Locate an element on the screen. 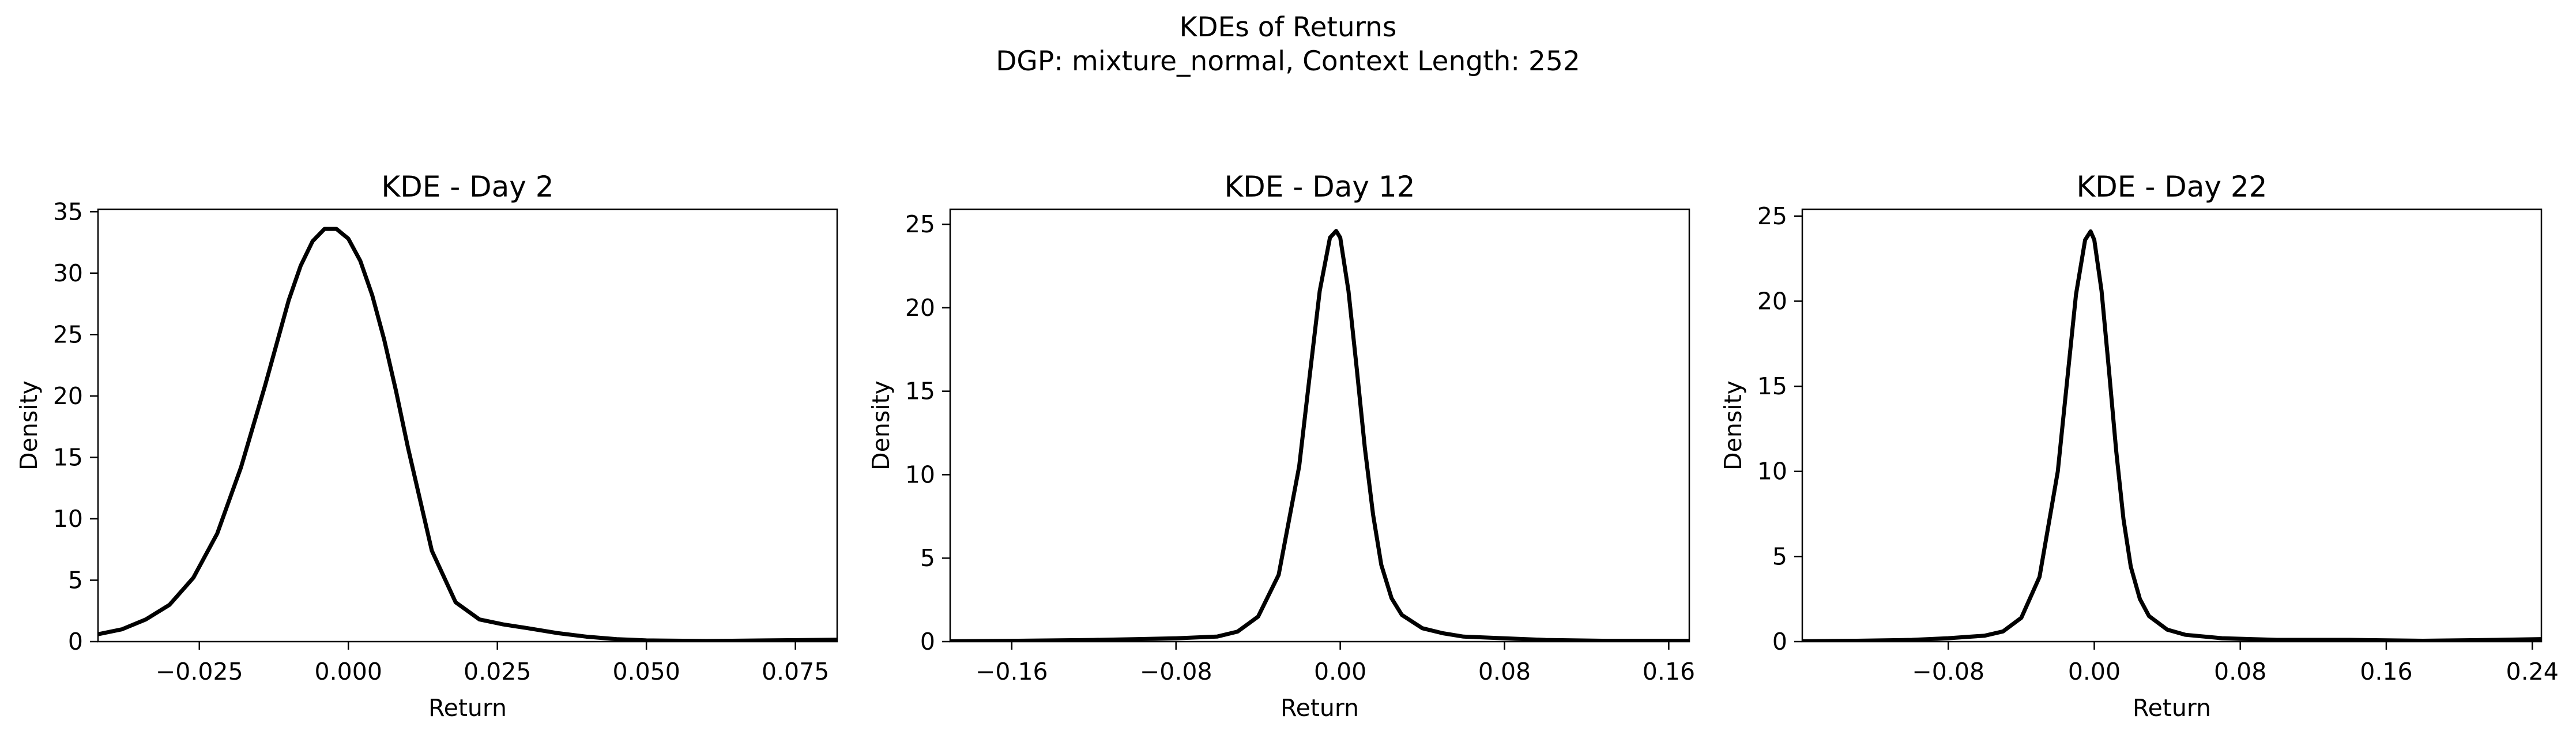  x-tick-label: −0.16 is located at coordinates (1012, 671).